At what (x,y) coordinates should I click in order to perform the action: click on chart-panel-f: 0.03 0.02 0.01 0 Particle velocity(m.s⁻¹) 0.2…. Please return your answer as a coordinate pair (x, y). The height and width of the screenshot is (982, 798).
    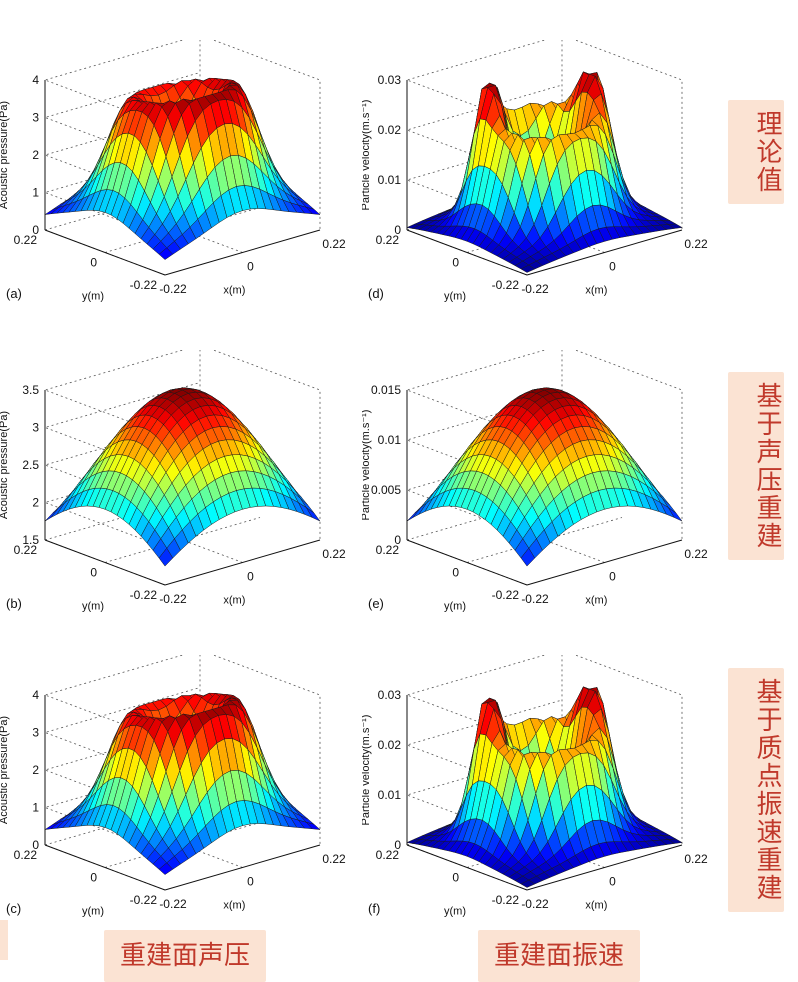
    Looking at the image, I should click on (535, 786).